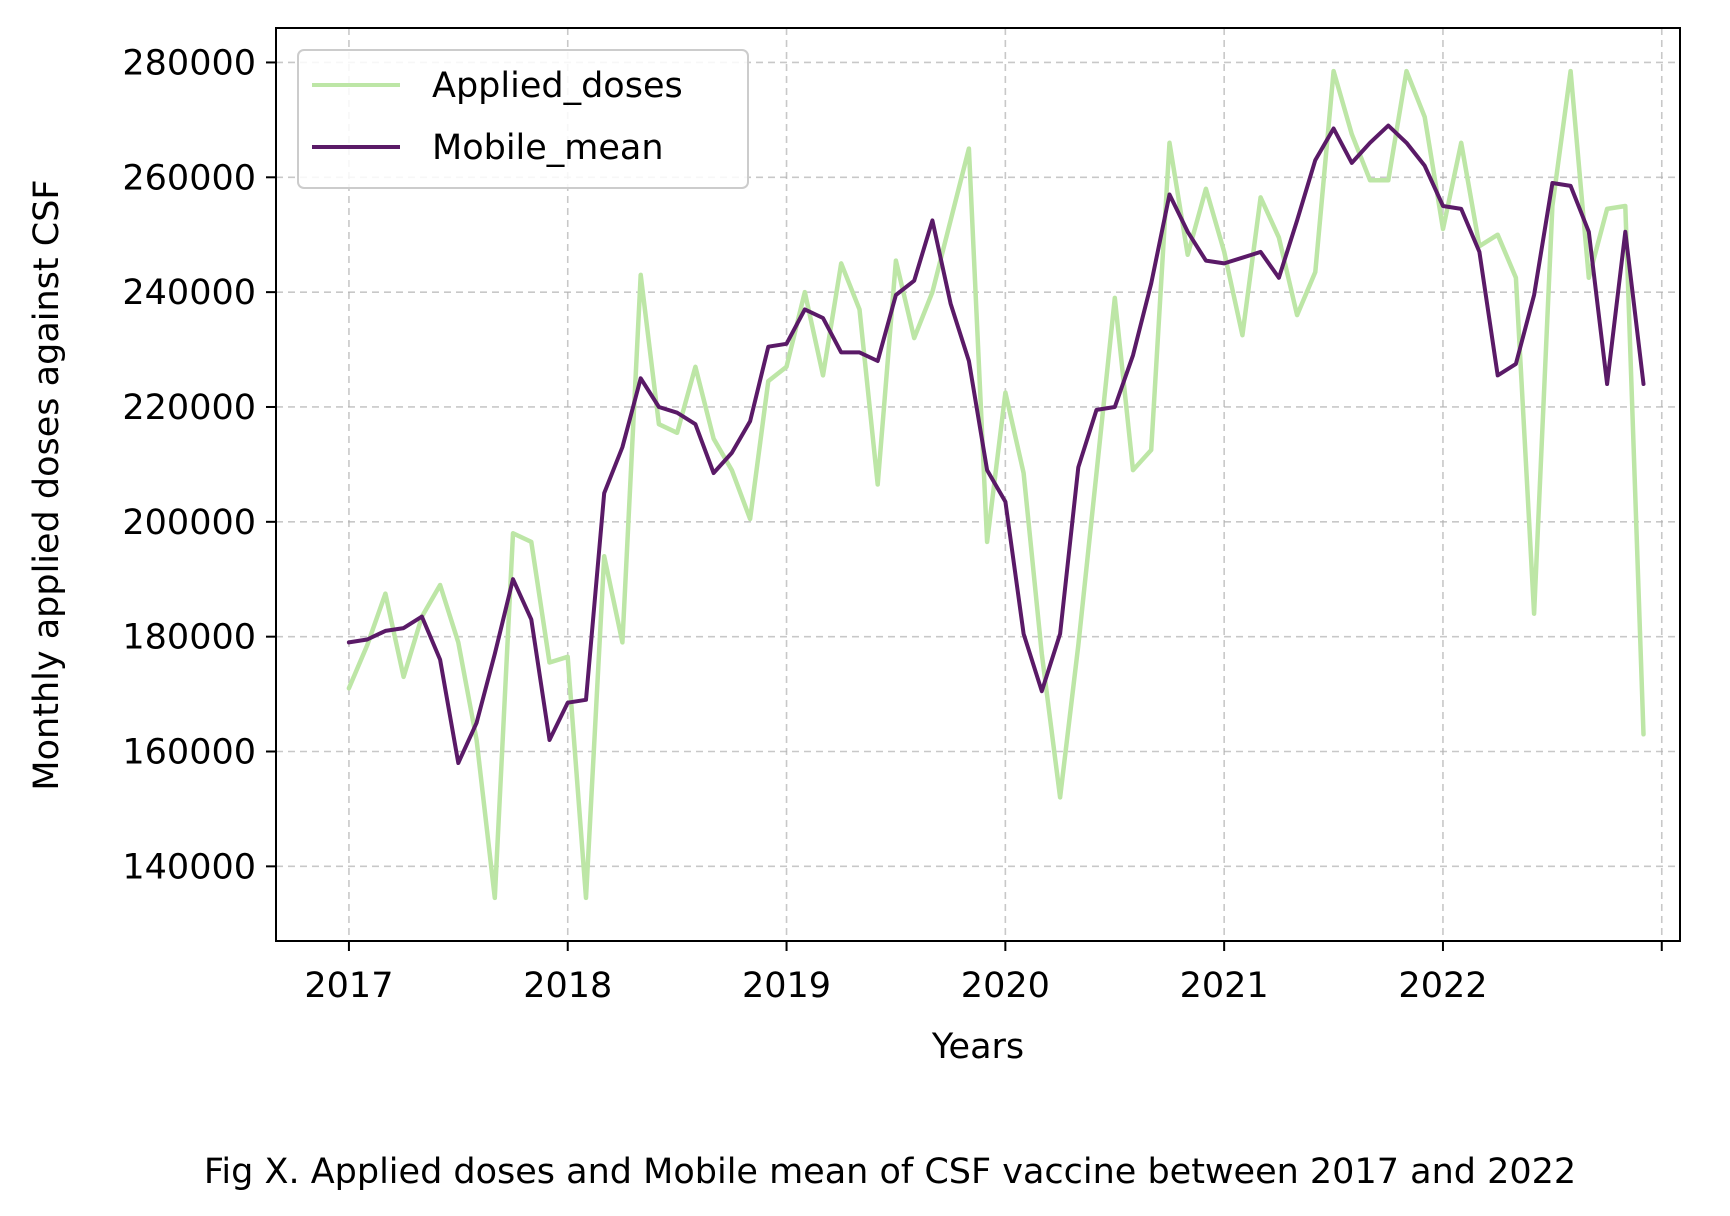 The width and height of the screenshot is (1730, 1216). I want to click on x-tick-label: 2021, so click(1224, 986).